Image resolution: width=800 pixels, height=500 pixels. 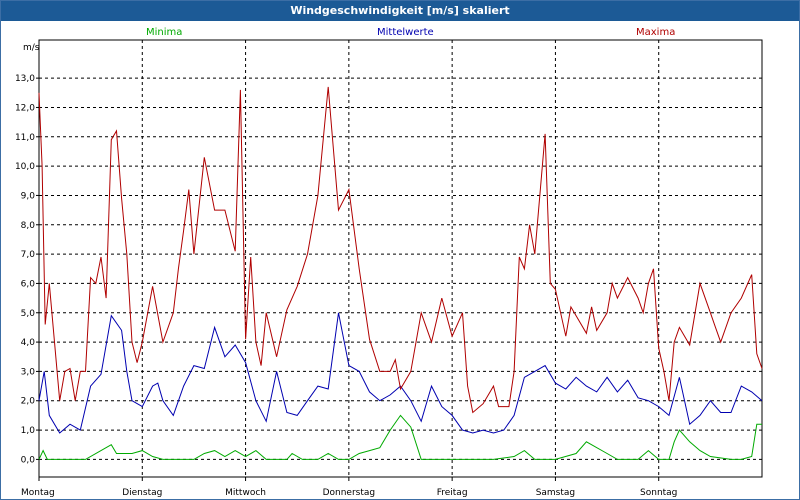 What do you see at coordinates (25, 167) in the screenshot?
I see `y-tick-label: 10,0` at bounding box center [25, 167].